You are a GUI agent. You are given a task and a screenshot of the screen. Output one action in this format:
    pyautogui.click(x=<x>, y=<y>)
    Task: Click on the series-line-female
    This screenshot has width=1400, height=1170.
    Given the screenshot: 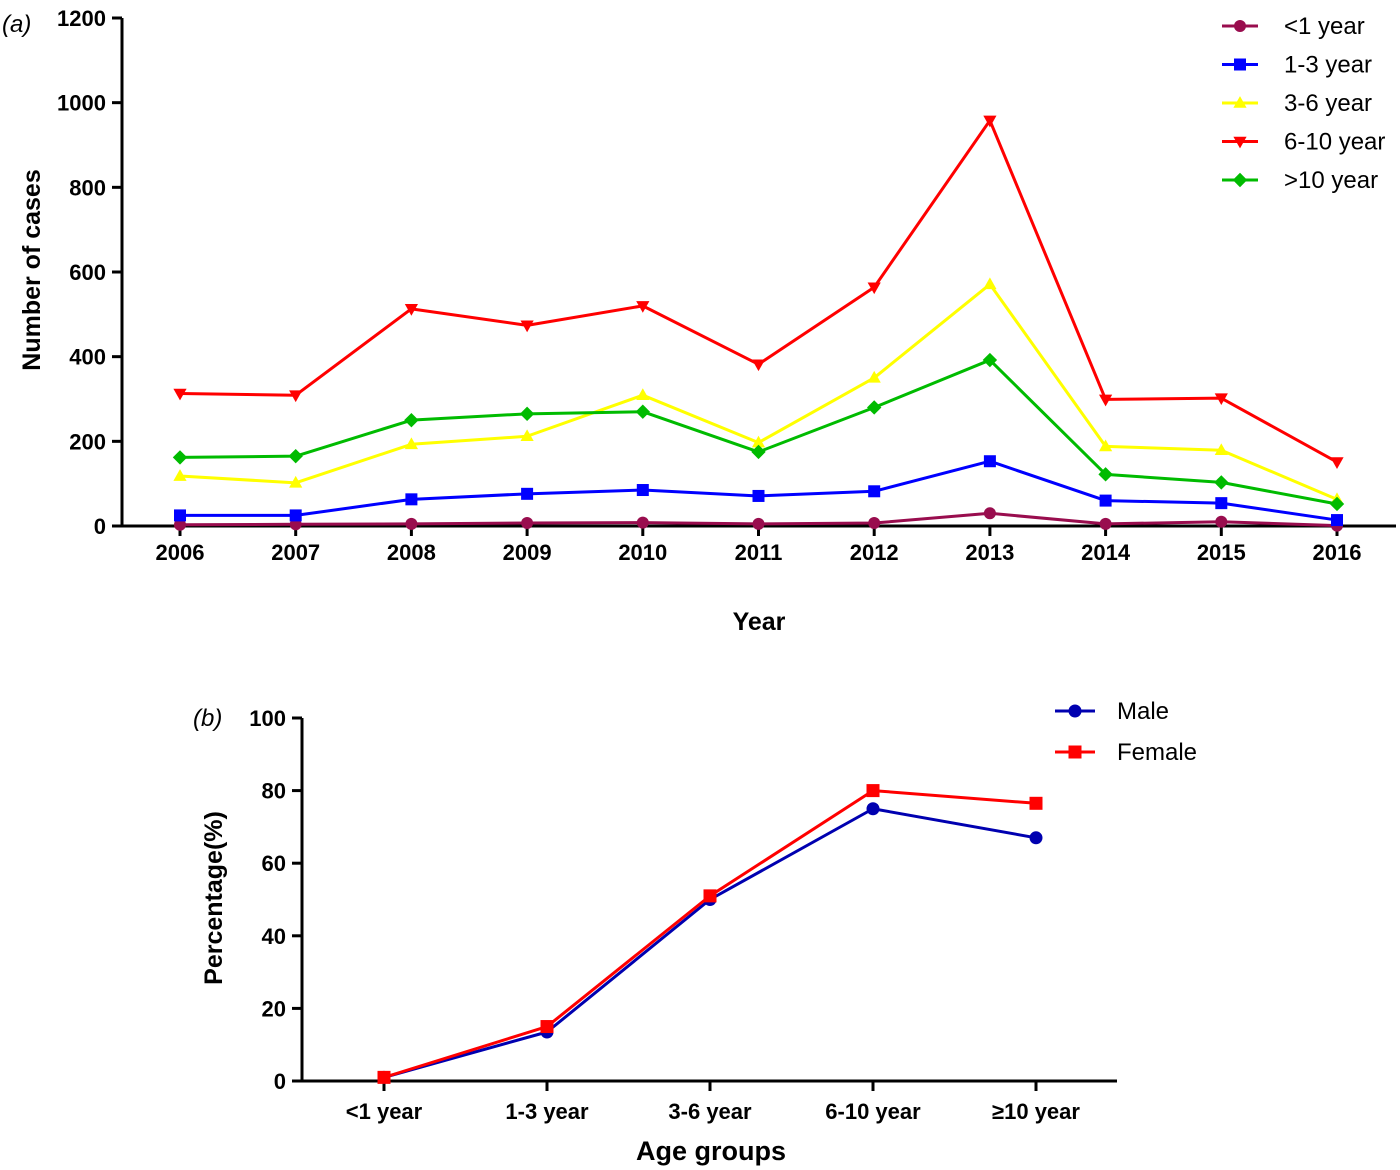 What is the action you would take?
    pyautogui.click(x=710, y=934)
    